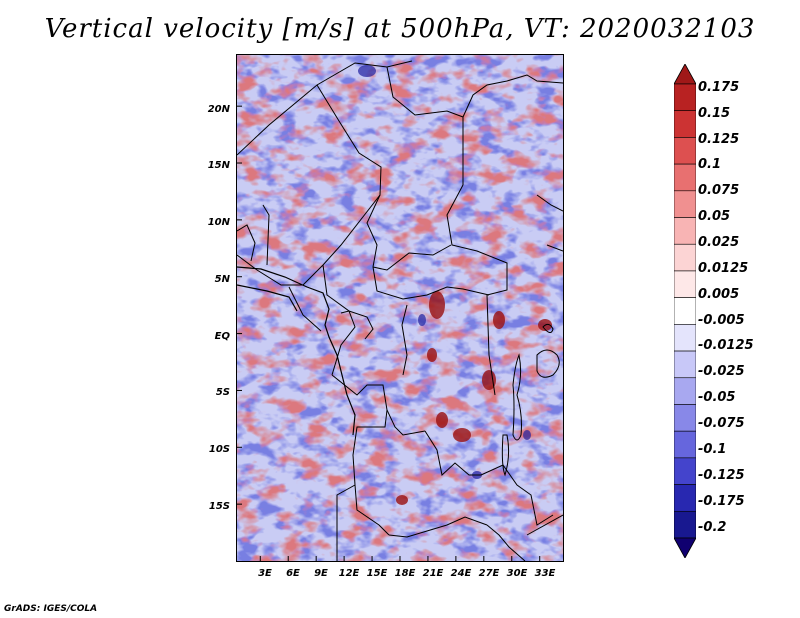 The height and width of the screenshot is (618, 800). What do you see at coordinates (222, 279) in the screenshot?
I see `lat-label: 5N` at bounding box center [222, 279].